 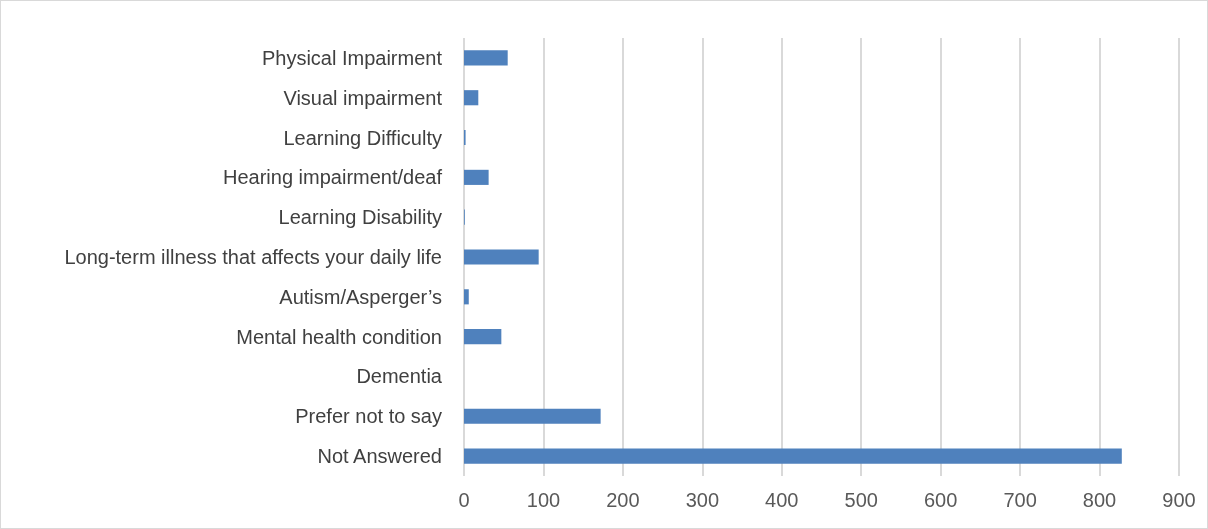 I want to click on x-tick-label: 0, so click(x=464, y=500).